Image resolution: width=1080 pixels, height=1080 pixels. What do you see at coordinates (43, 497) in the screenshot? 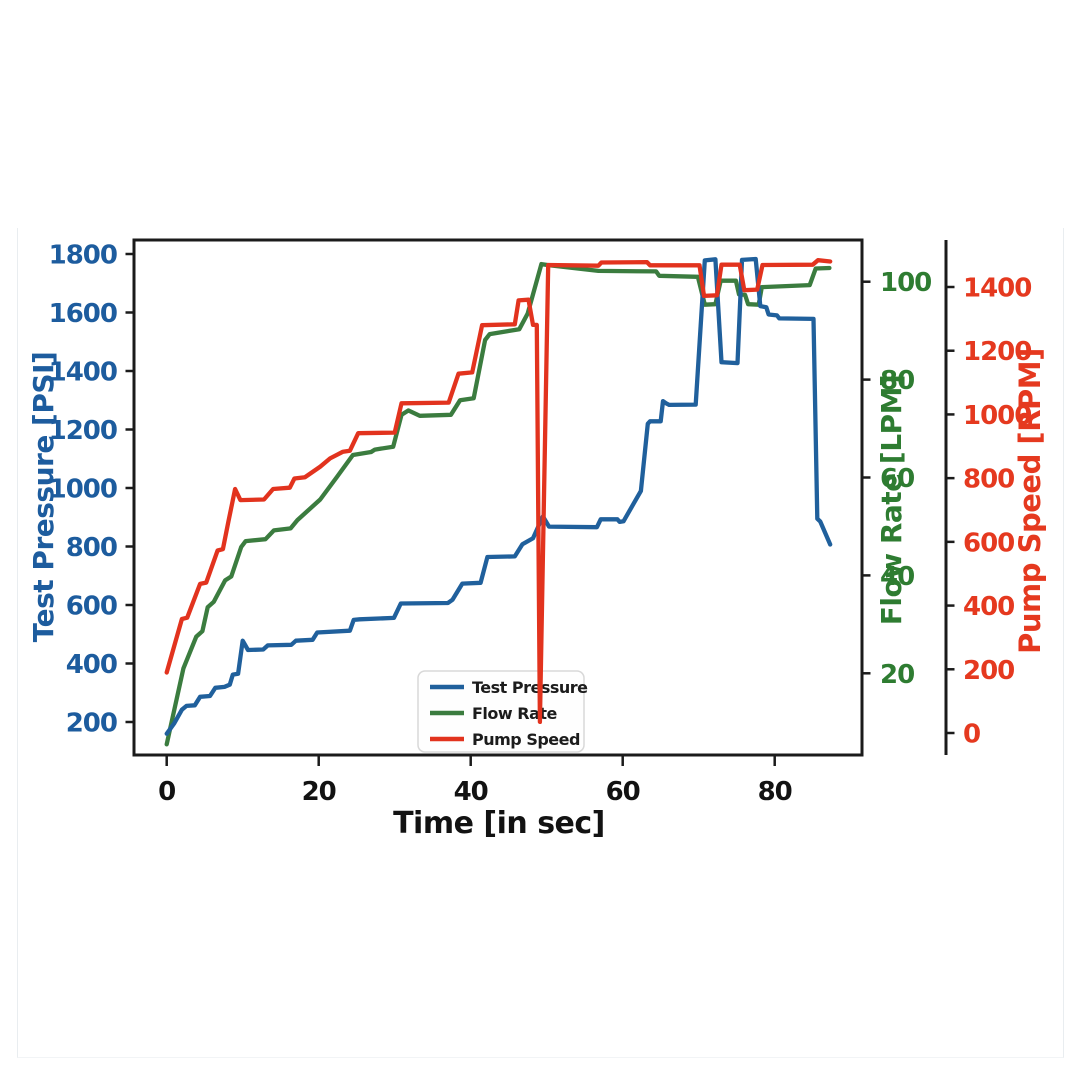
I see `pressure-axis-title: Test Pressure [PSI]` at bounding box center [43, 497].